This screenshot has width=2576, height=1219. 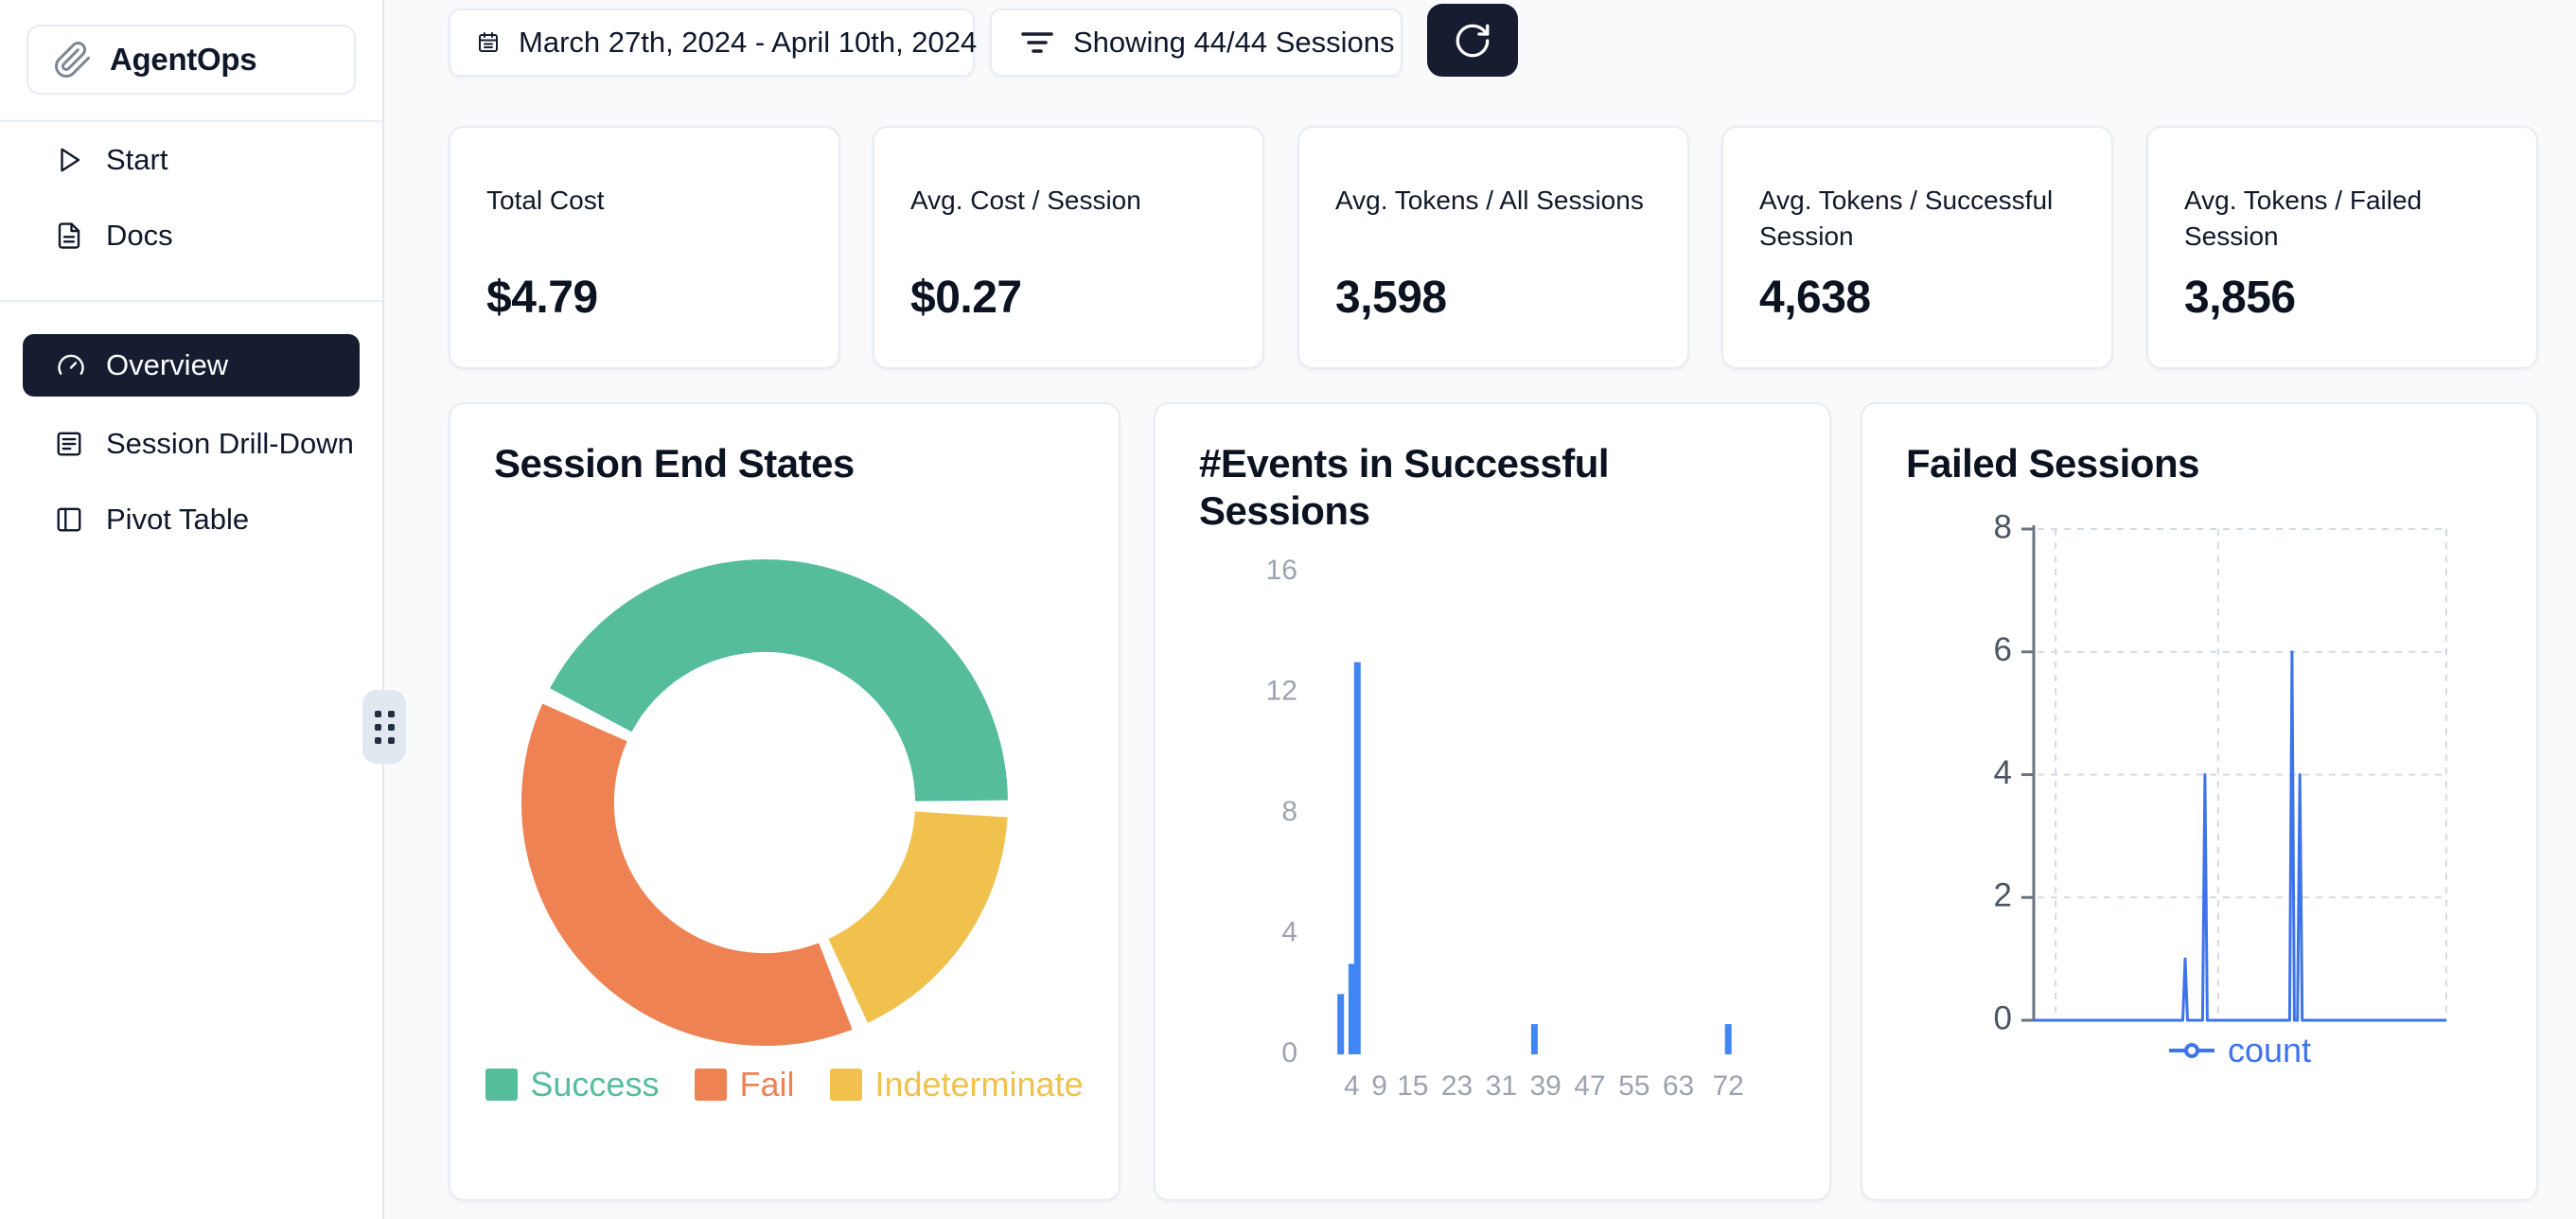 I want to click on sidebar-resize-handle, so click(x=384, y=727).